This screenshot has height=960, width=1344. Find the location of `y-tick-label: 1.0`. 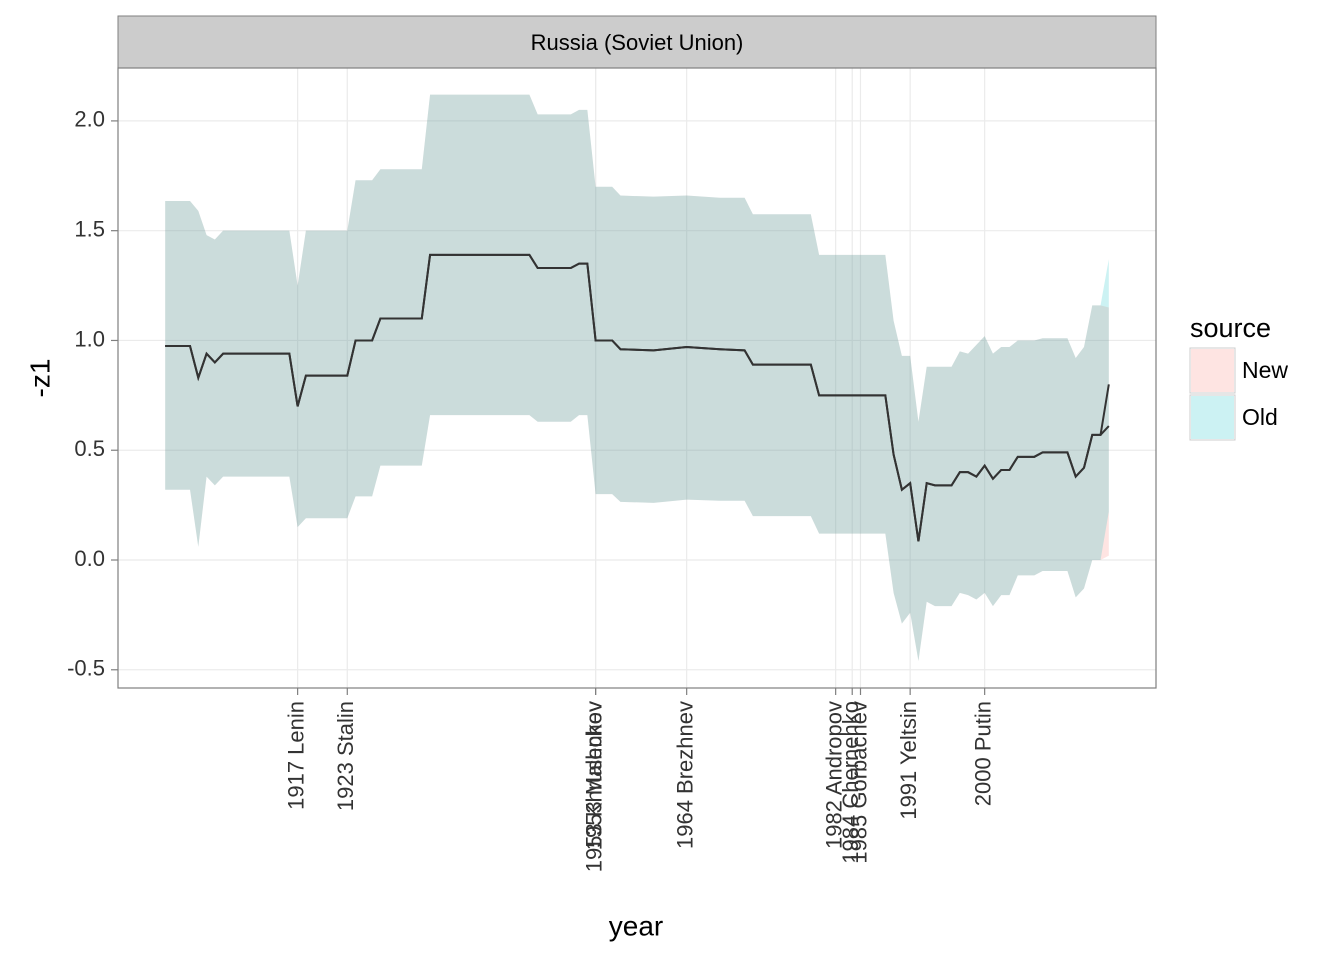

y-tick-label: 1.0 is located at coordinates (89, 338).